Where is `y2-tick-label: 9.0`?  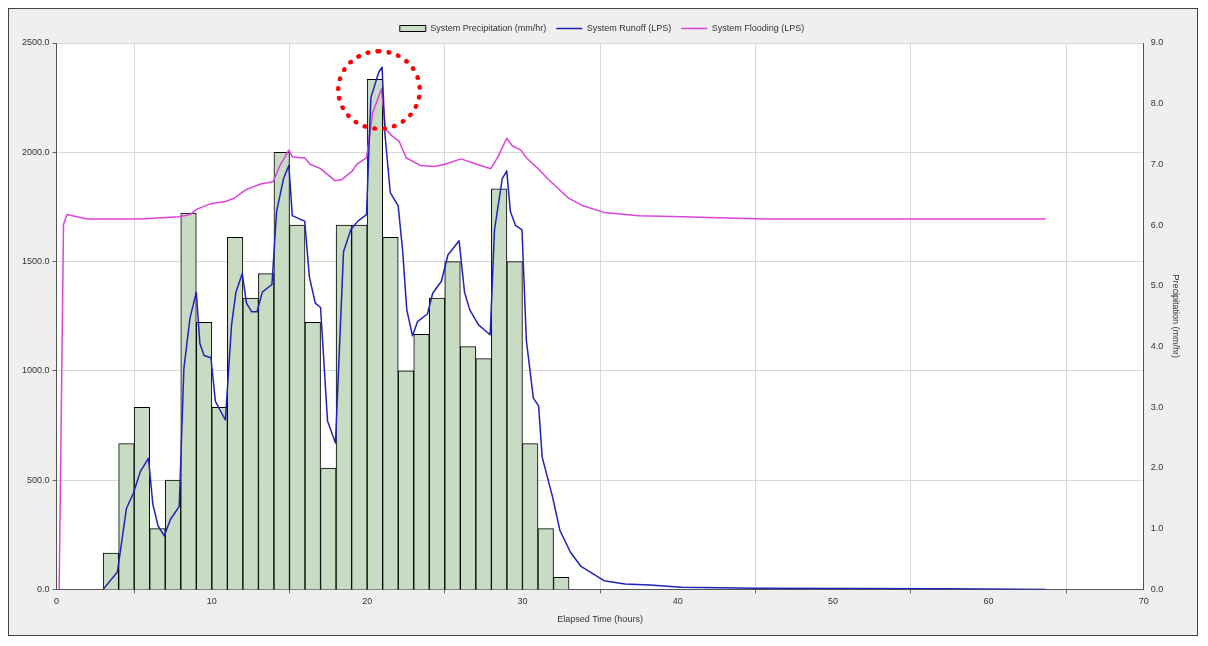
y2-tick-label: 9.0 is located at coordinates (1157, 42).